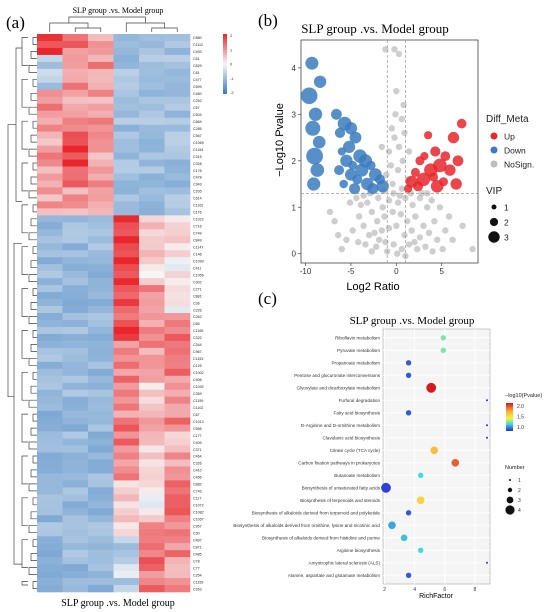  Describe the element at coordinates (198, 206) in the screenshot. I see `heatmap-row-label: C1162` at that location.